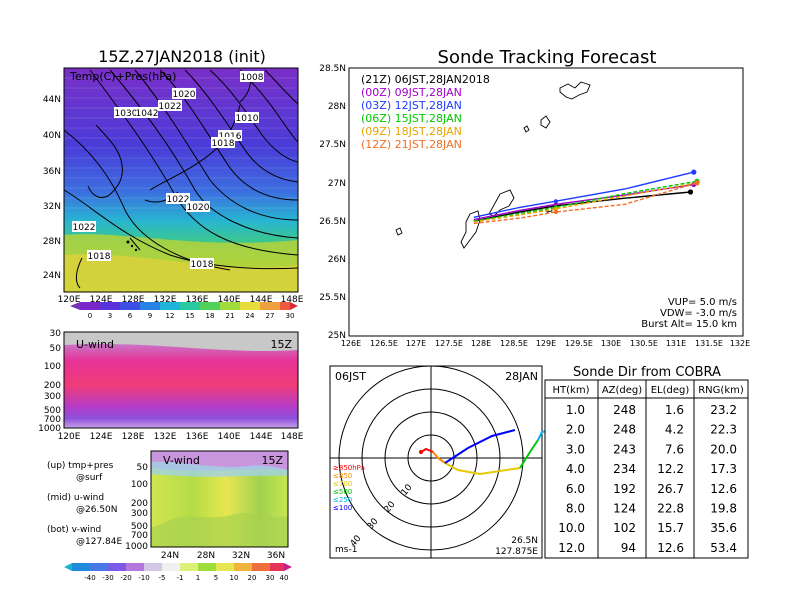 The image size is (792, 612). I want to click on table-cell: 94, so click(628, 548).